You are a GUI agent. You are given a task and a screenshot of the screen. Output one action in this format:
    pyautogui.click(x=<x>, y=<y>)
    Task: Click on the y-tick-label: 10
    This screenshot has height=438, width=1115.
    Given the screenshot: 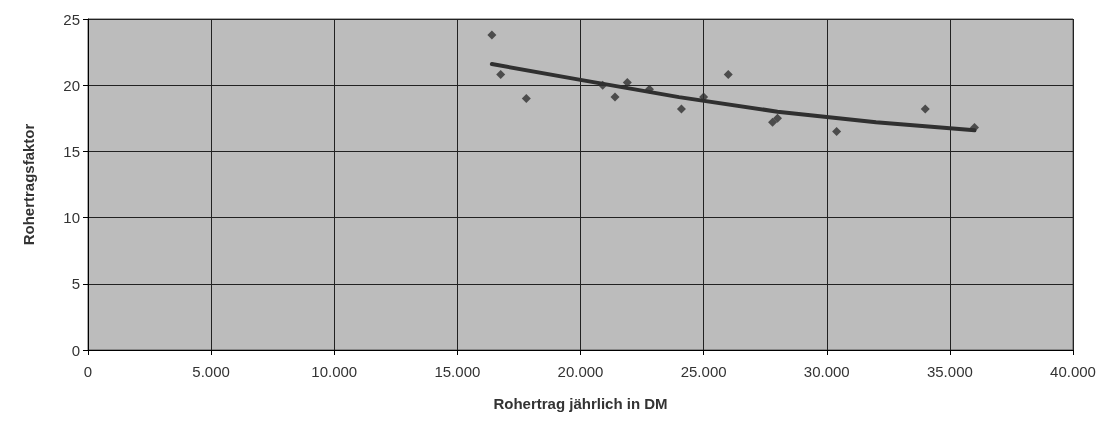 What is the action you would take?
    pyautogui.click(x=71, y=218)
    